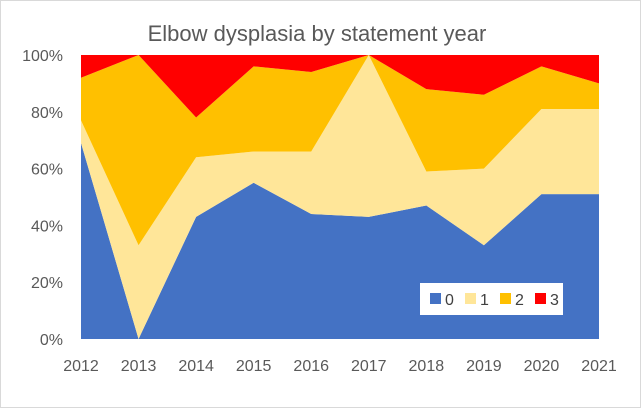 The image size is (641, 409). What do you see at coordinates (449, 300) in the screenshot?
I see `legend-label-0: 0` at bounding box center [449, 300].